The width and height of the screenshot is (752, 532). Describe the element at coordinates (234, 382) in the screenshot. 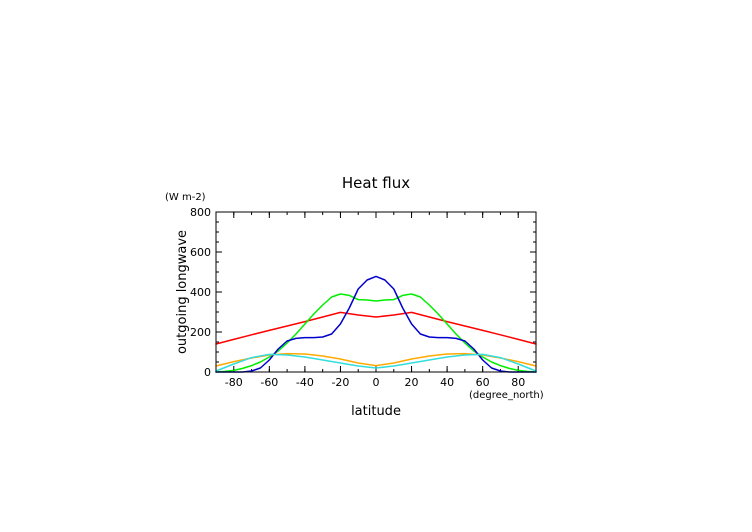

I see `x-tick-label: -80` at that location.